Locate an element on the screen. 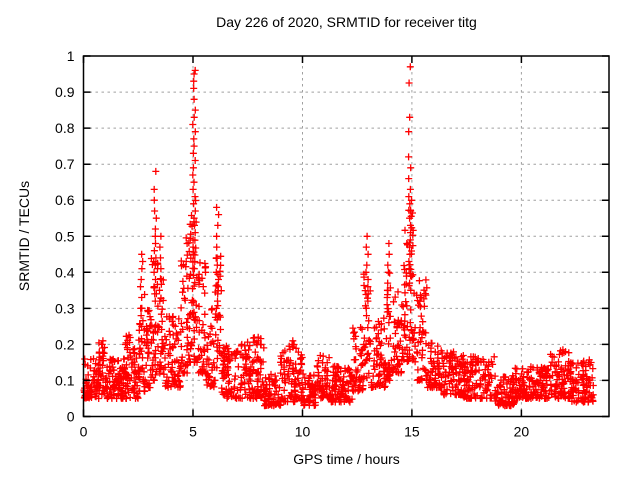 This screenshot has width=640, height=480. y-tick-label: 0.9 is located at coordinates (65, 92).